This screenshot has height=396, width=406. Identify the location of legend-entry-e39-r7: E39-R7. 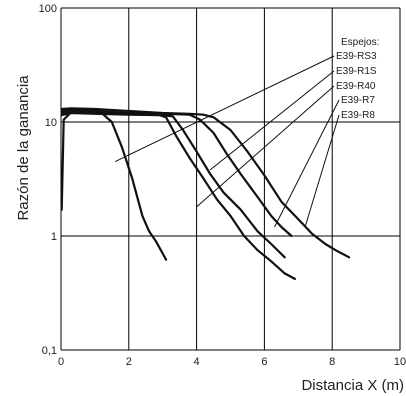
(358, 100).